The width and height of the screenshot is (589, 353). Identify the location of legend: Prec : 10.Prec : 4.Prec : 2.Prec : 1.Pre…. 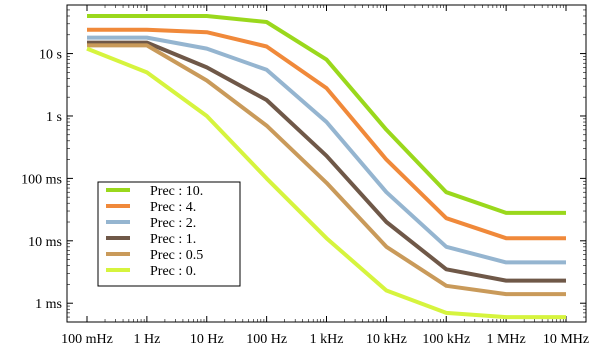
(169, 234).